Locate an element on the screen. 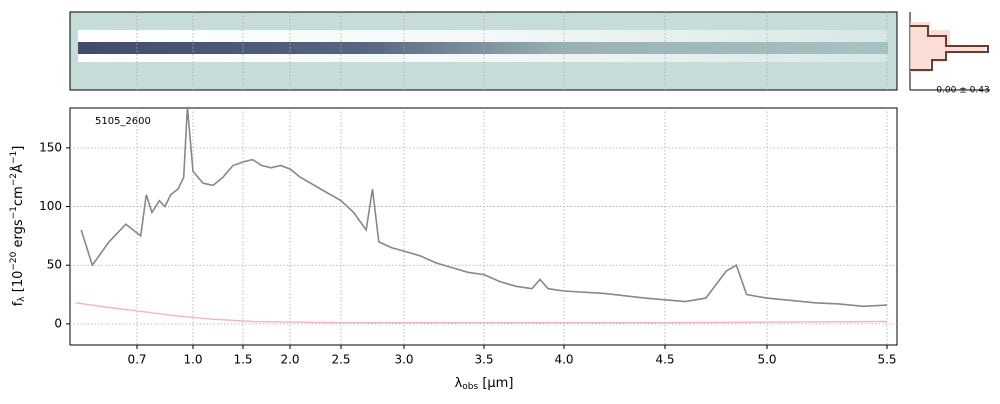  y-label-part: −20 is located at coordinates (14, 260).